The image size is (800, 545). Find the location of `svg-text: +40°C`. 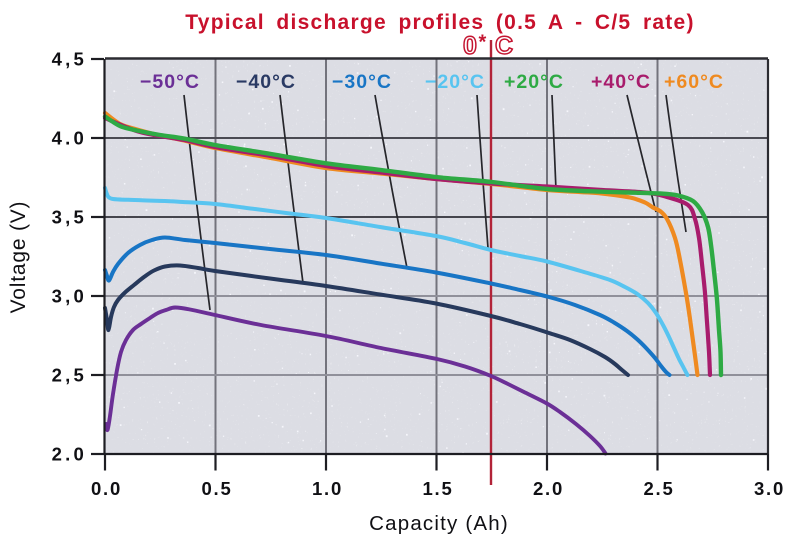

svg-text: +40°C is located at coordinates (621, 82).